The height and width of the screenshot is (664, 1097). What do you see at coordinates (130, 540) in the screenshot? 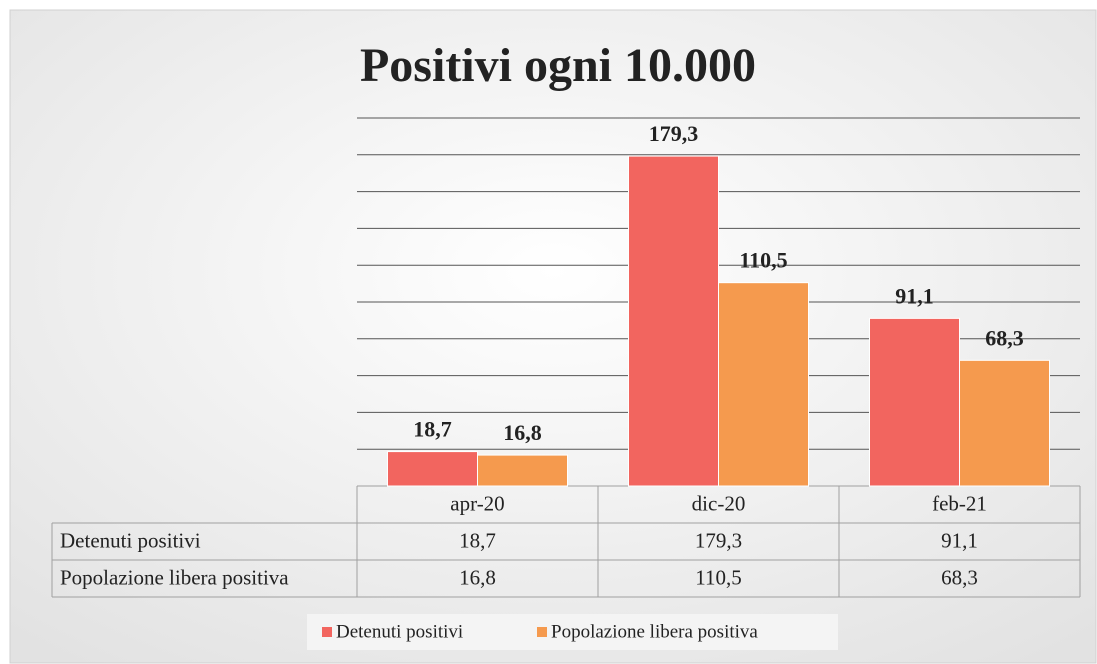
I see `table-row-header: Detenuti positivi` at bounding box center [130, 540].